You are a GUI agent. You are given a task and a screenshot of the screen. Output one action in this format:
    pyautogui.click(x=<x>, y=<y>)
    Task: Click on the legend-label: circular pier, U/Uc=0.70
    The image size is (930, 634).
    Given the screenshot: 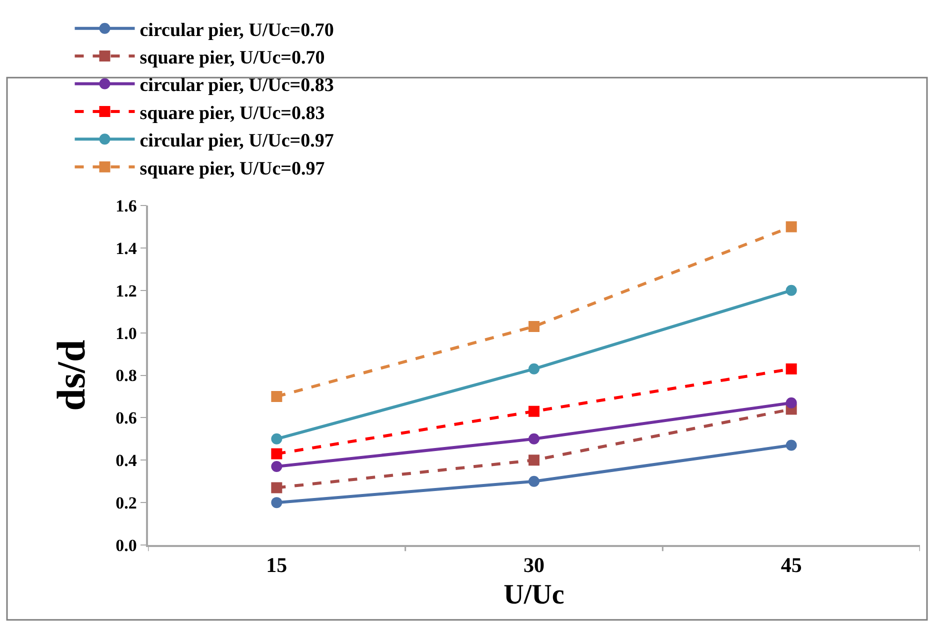 What is the action you would take?
    pyautogui.click(x=237, y=30)
    